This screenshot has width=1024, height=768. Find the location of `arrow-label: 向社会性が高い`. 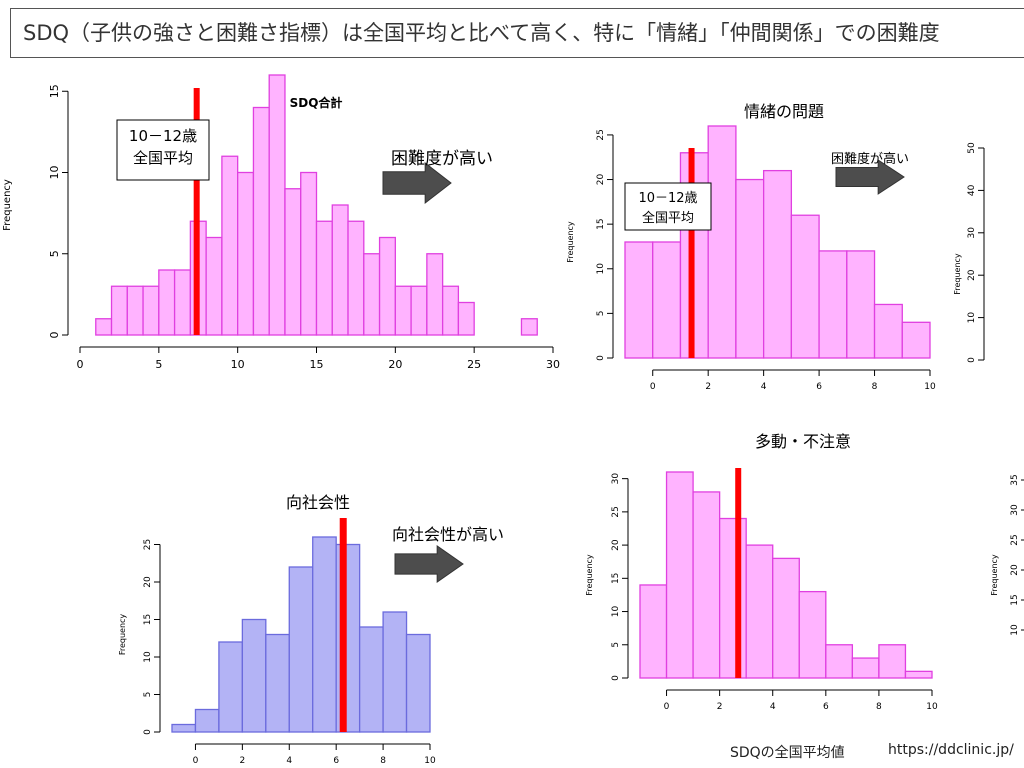

arrow-label: 向社会性が高い is located at coordinates (448, 534).